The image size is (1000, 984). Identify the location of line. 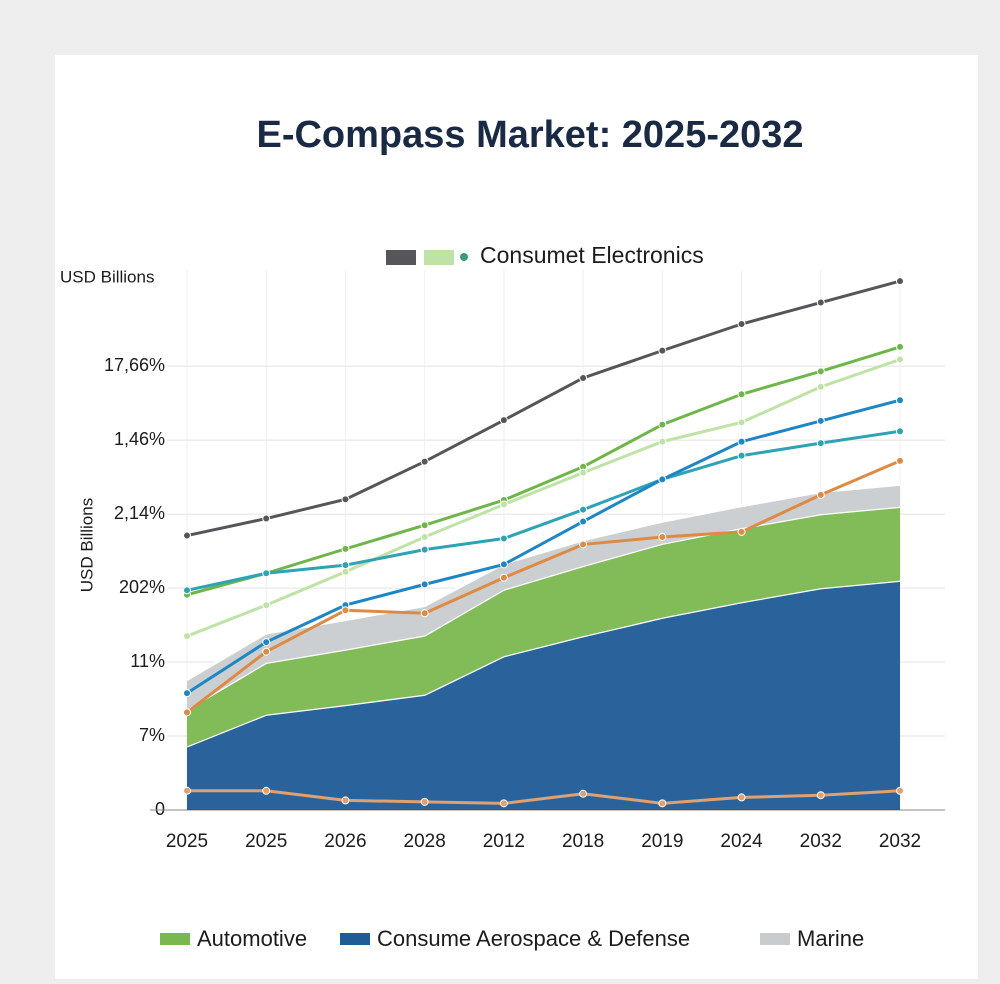
(543, 510).